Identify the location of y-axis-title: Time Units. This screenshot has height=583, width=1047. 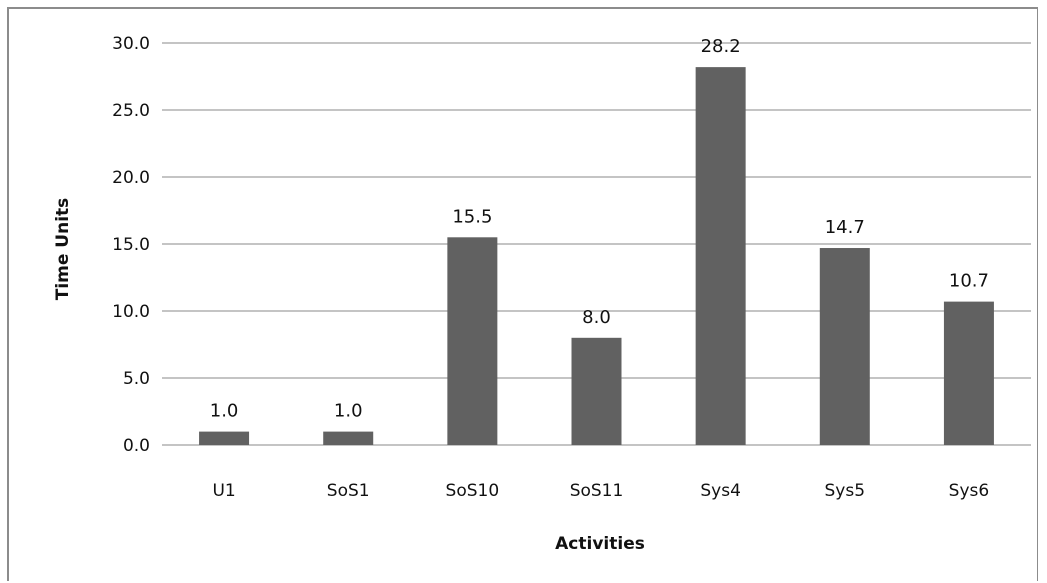
(63, 249).